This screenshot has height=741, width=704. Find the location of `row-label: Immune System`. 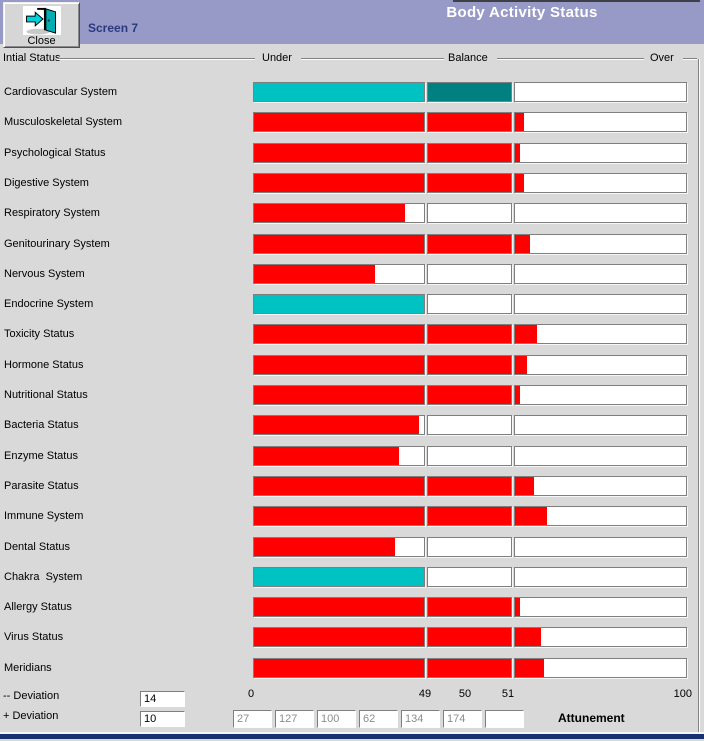

row-label: Immune System is located at coordinates (44, 516).